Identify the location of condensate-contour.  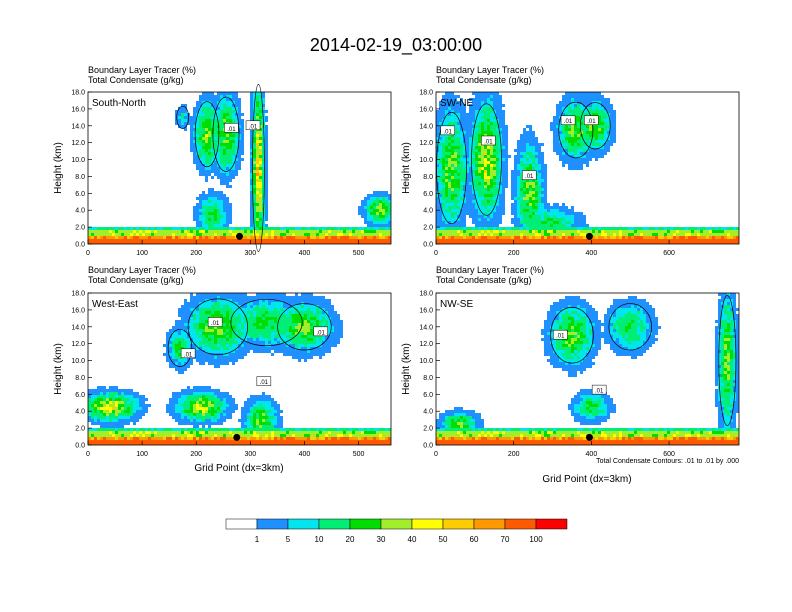
(182, 117).